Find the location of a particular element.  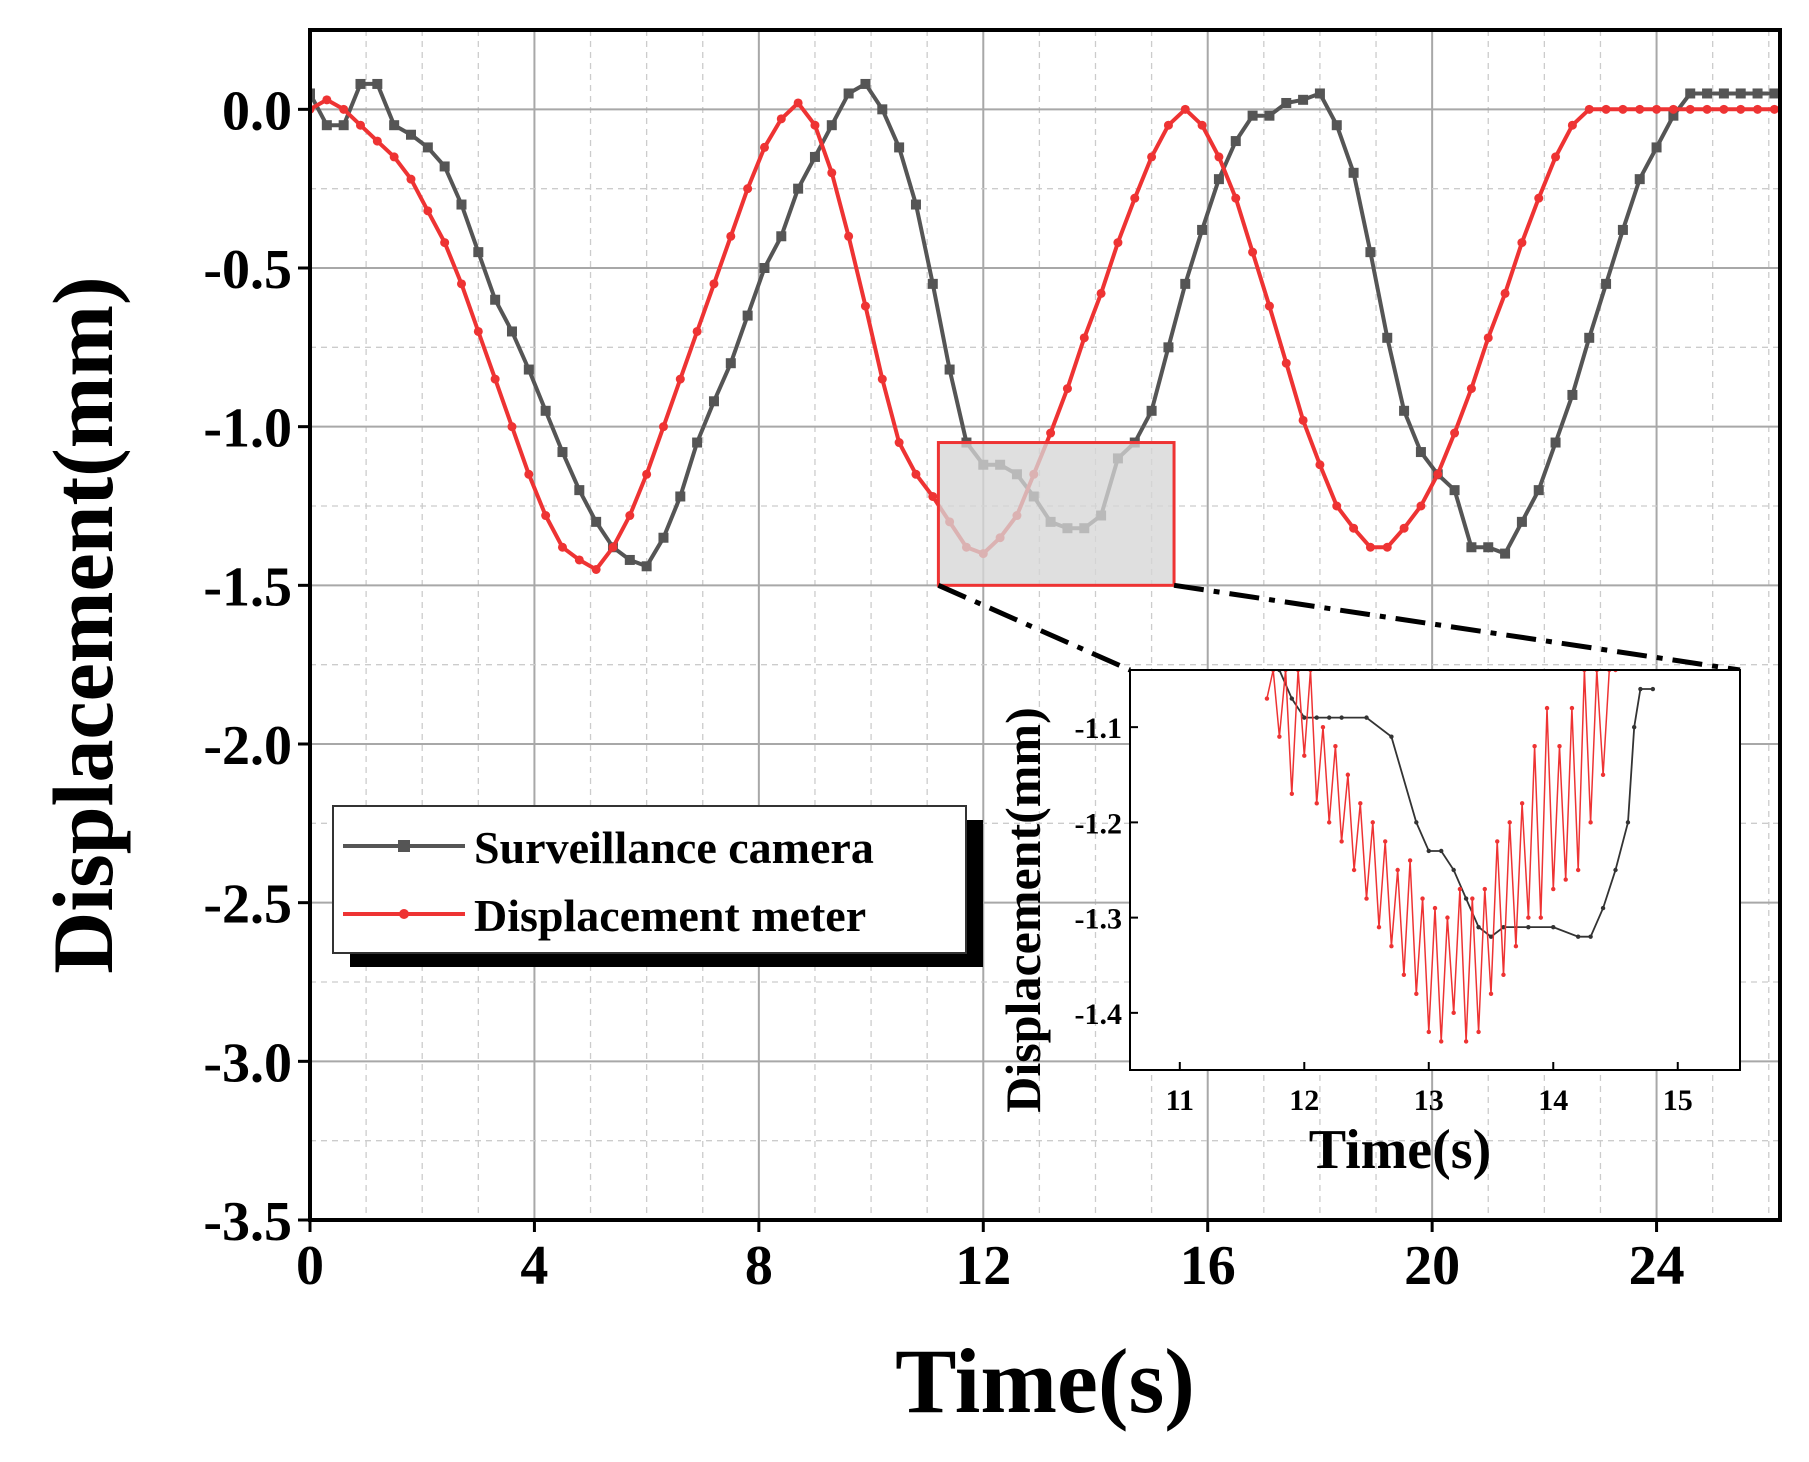

main-y-ticks: 0.0 -0.5 -1.0 -1.5 -2.0 -2.5 -3.0 -3.5 is located at coordinates (256, 666).